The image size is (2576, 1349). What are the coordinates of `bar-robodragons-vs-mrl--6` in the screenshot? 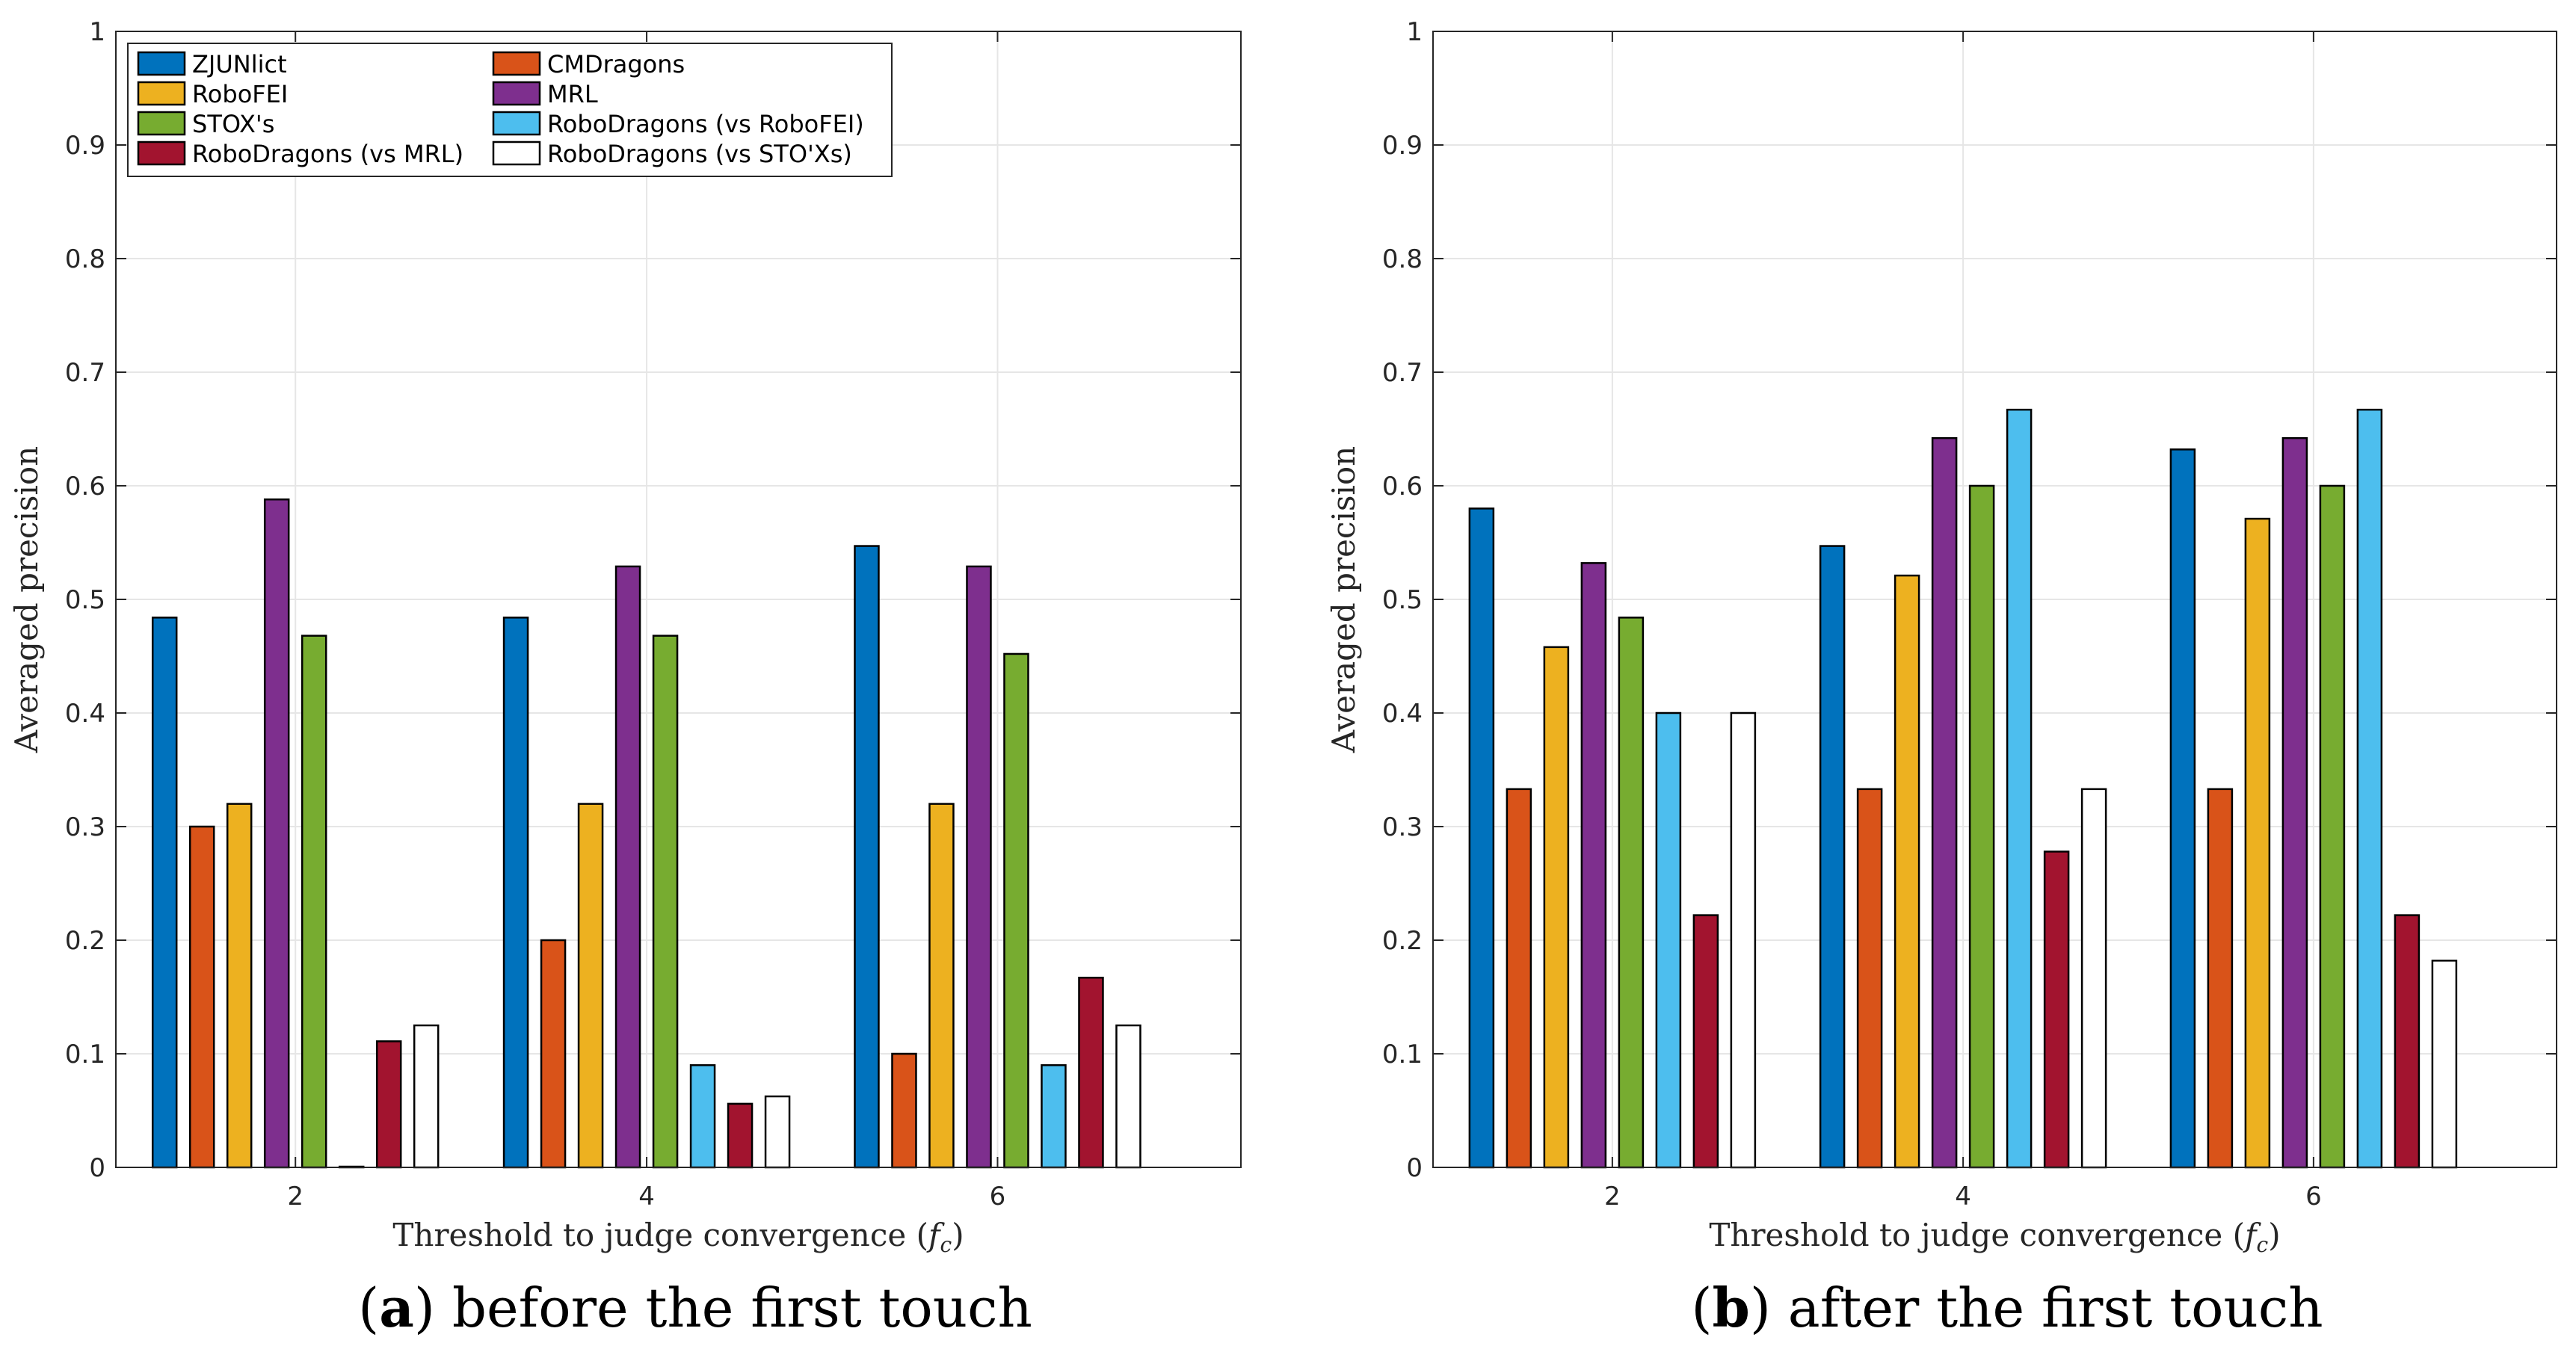 It's located at (2407, 1041).